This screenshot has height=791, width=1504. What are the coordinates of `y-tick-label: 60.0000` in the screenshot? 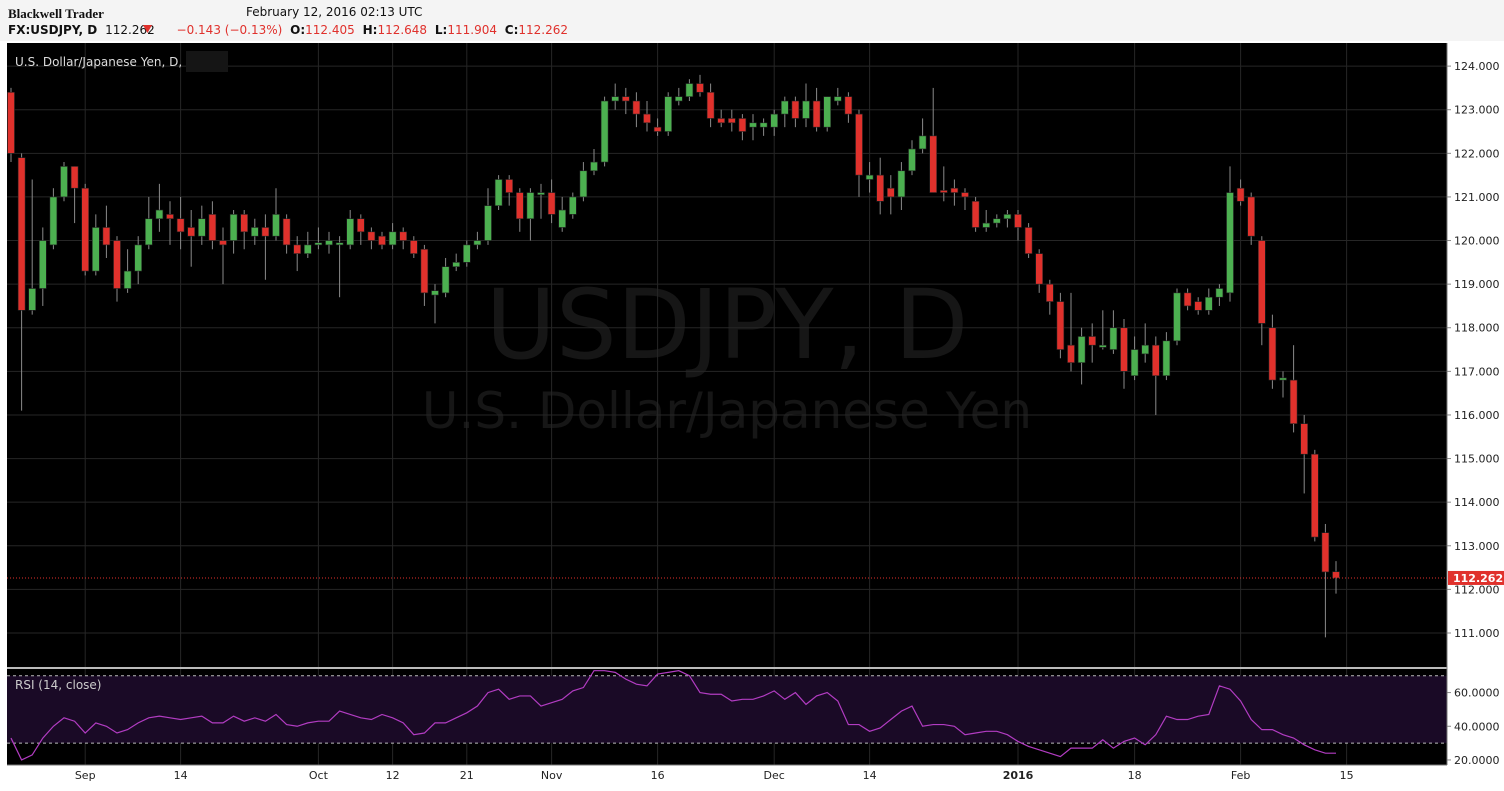 It's located at (1477, 693).